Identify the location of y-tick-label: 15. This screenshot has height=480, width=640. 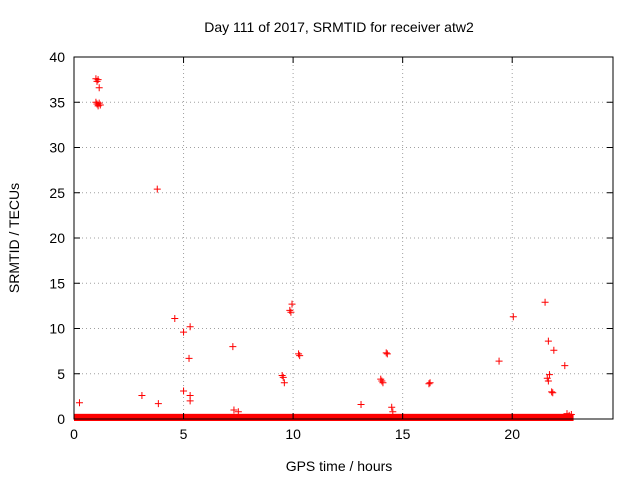
(57, 283).